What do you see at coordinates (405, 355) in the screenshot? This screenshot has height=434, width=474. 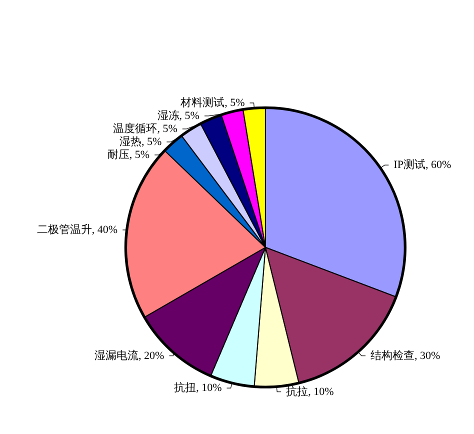 I see `slice-label: 结构检查, 30%` at bounding box center [405, 355].